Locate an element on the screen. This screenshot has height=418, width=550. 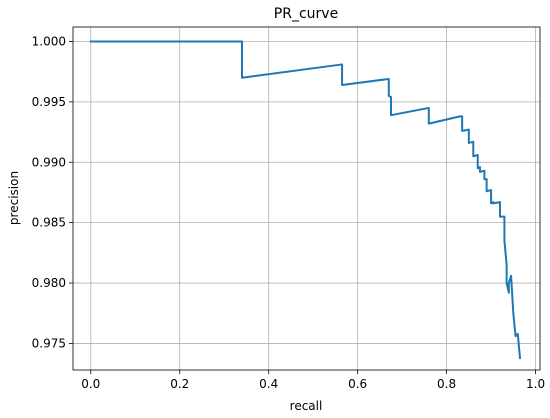
y-tick-label: 1.000 is located at coordinates (49, 41).